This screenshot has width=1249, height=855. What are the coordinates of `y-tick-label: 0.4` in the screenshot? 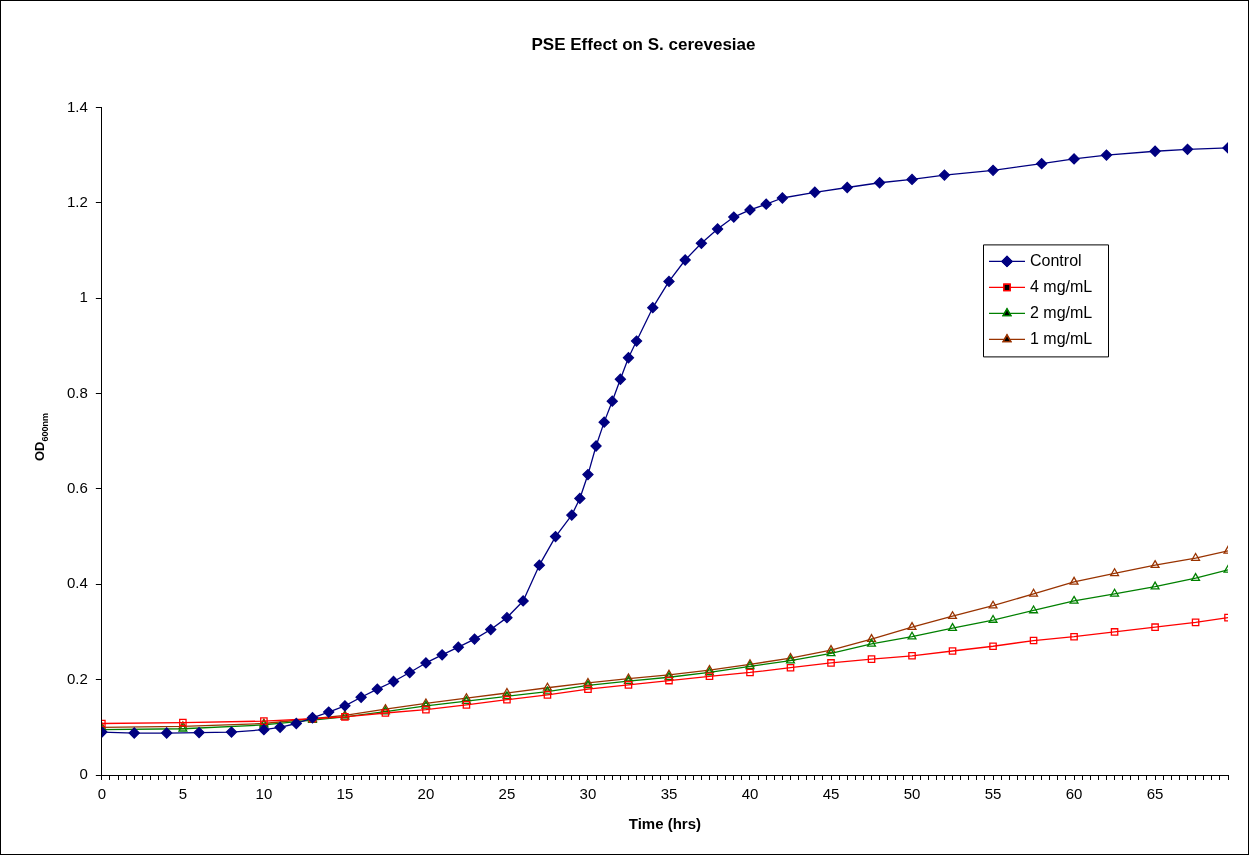 It's located at (77, 583).